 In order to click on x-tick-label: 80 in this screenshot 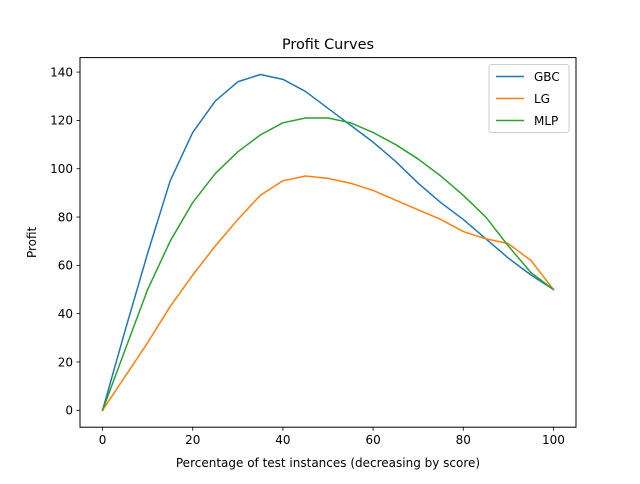, I will do `click(463, 440)`.